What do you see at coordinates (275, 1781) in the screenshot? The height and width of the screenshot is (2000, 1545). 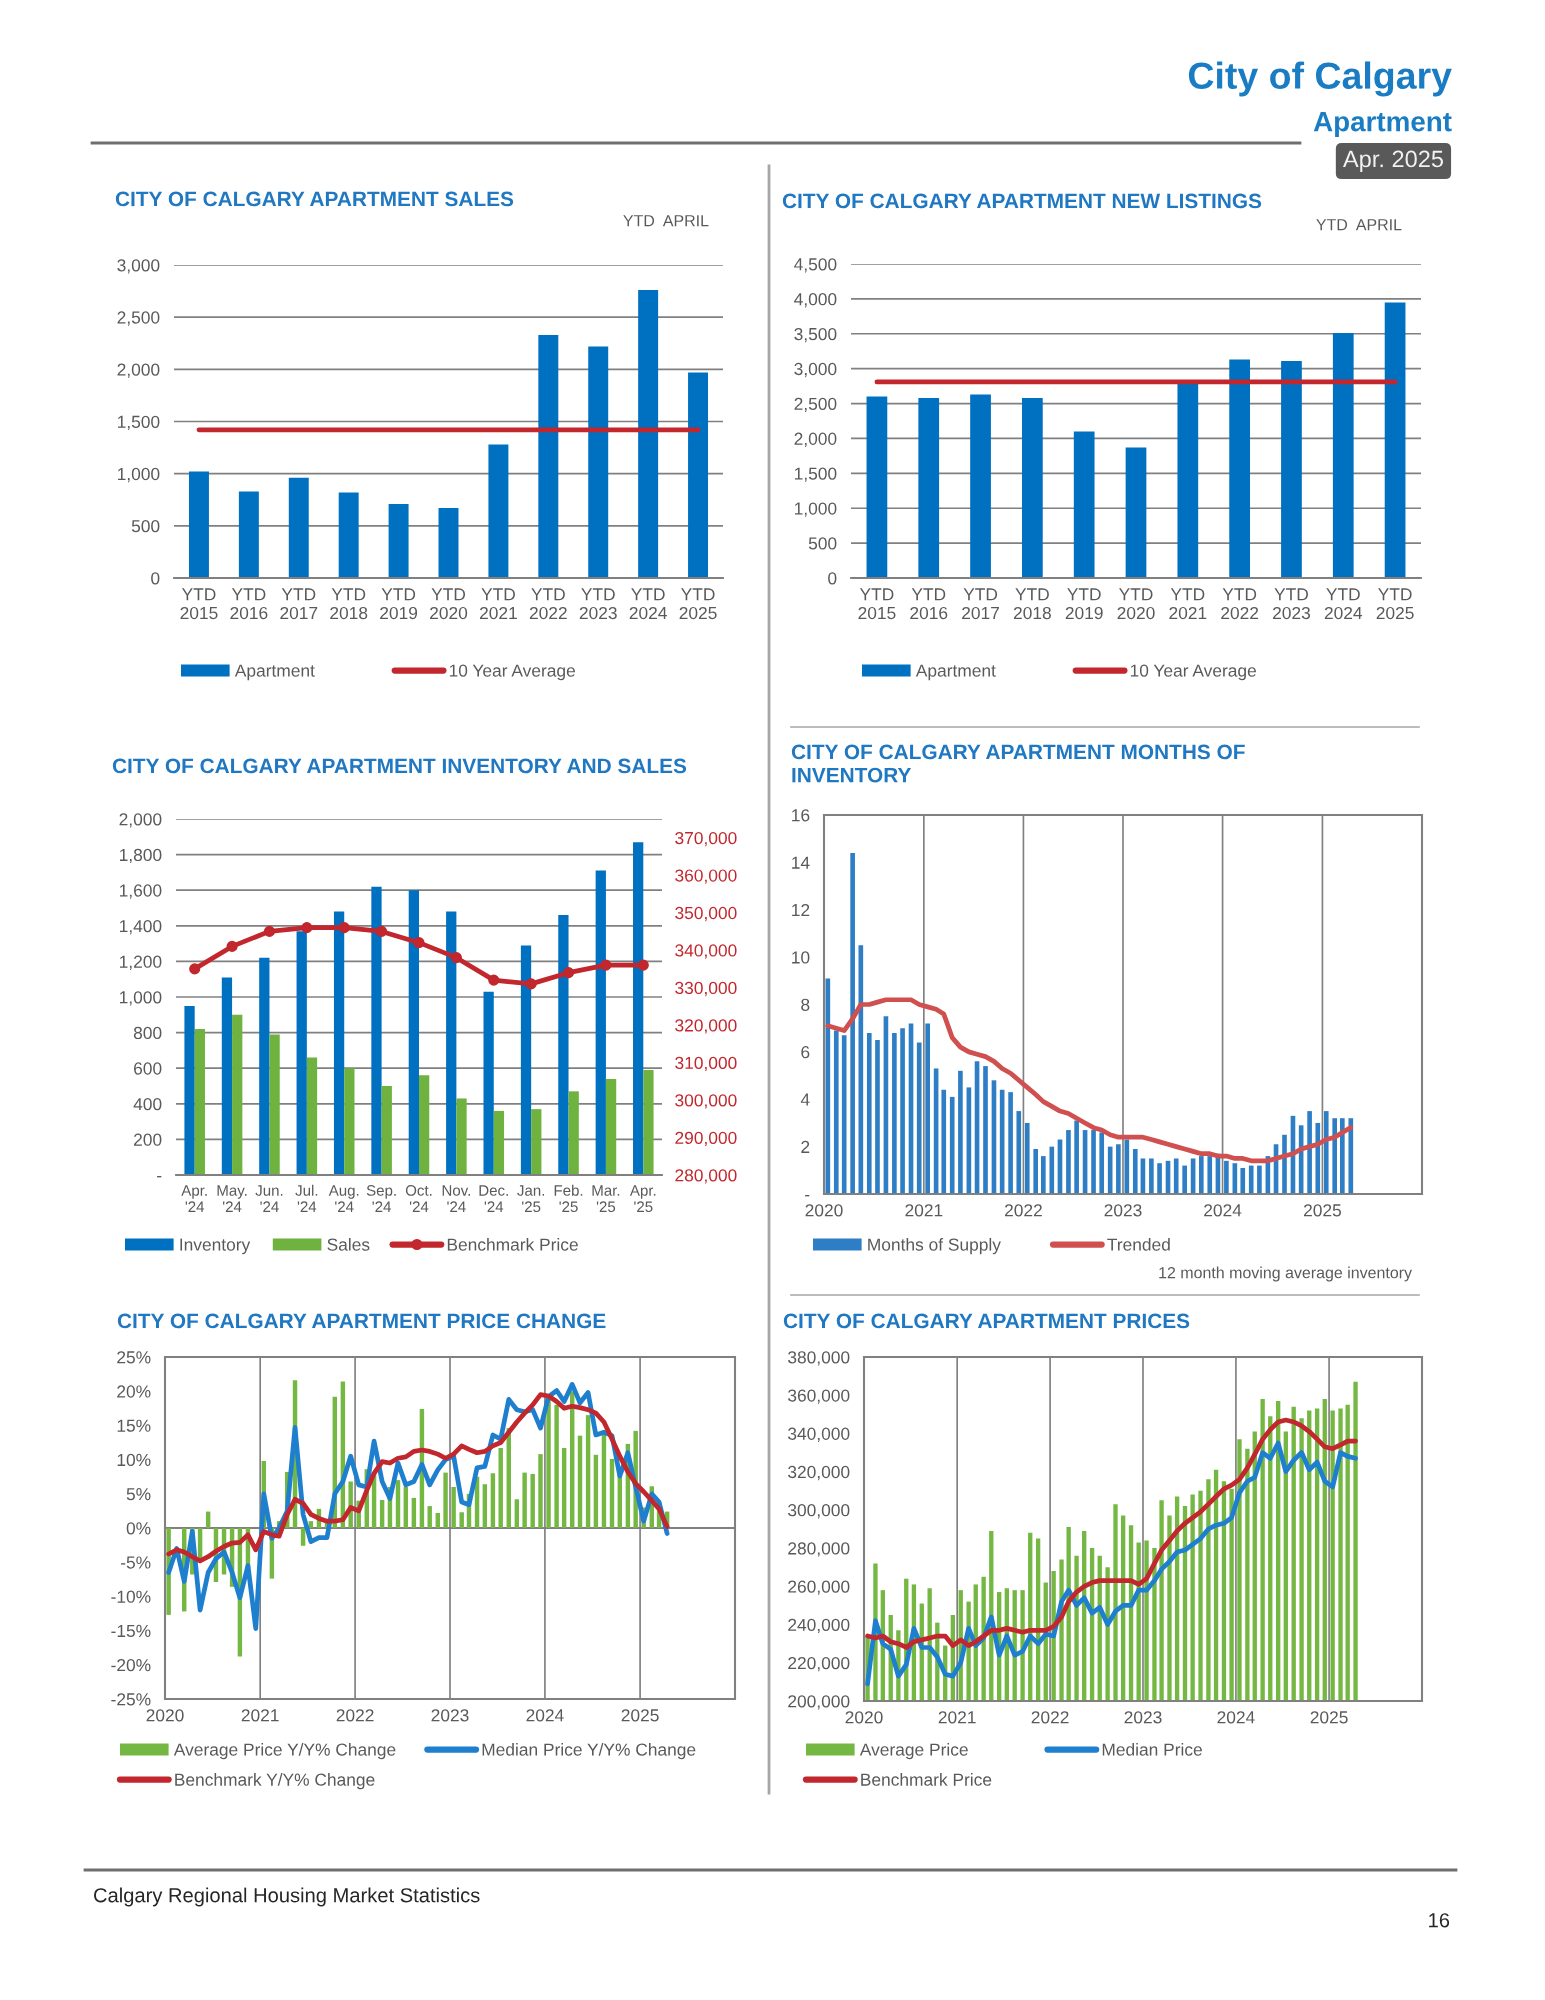 I see `legend-label: Benchmark Y/Y% Change` at bounding box center [275, 1781].